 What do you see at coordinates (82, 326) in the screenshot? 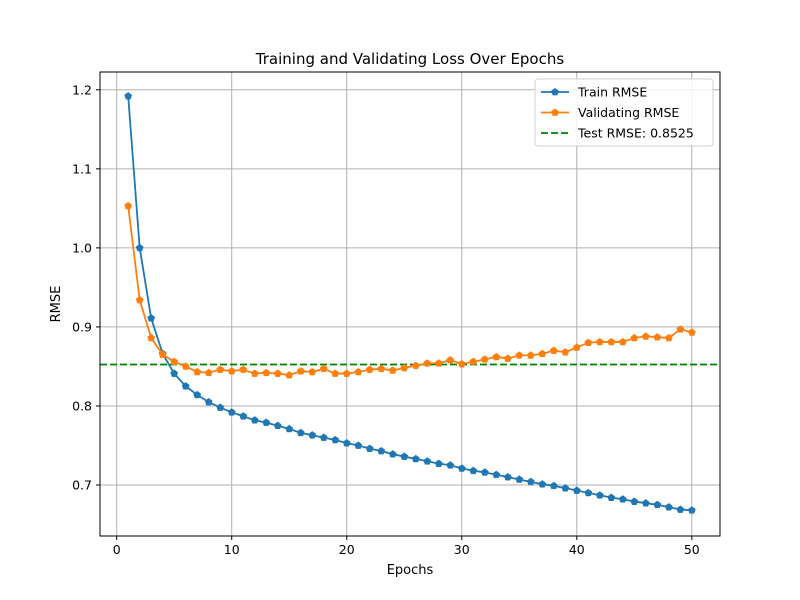
I see `y-tick-label: 0.9` at bounding box center [82, 326].